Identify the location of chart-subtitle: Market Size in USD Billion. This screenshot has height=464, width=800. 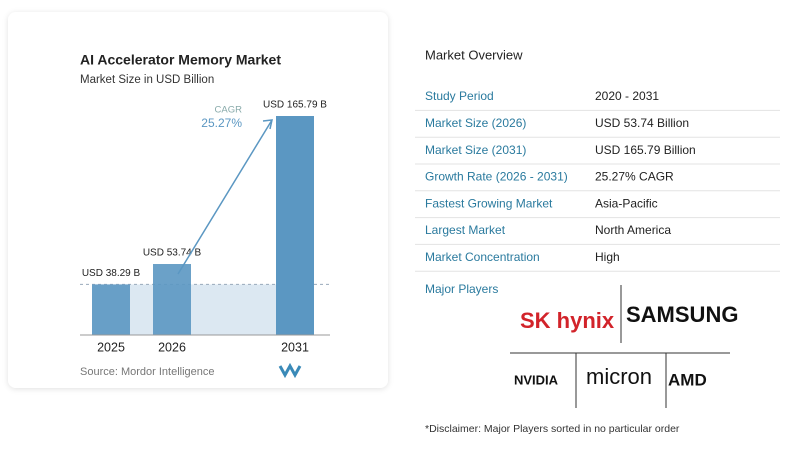
(147, 80).